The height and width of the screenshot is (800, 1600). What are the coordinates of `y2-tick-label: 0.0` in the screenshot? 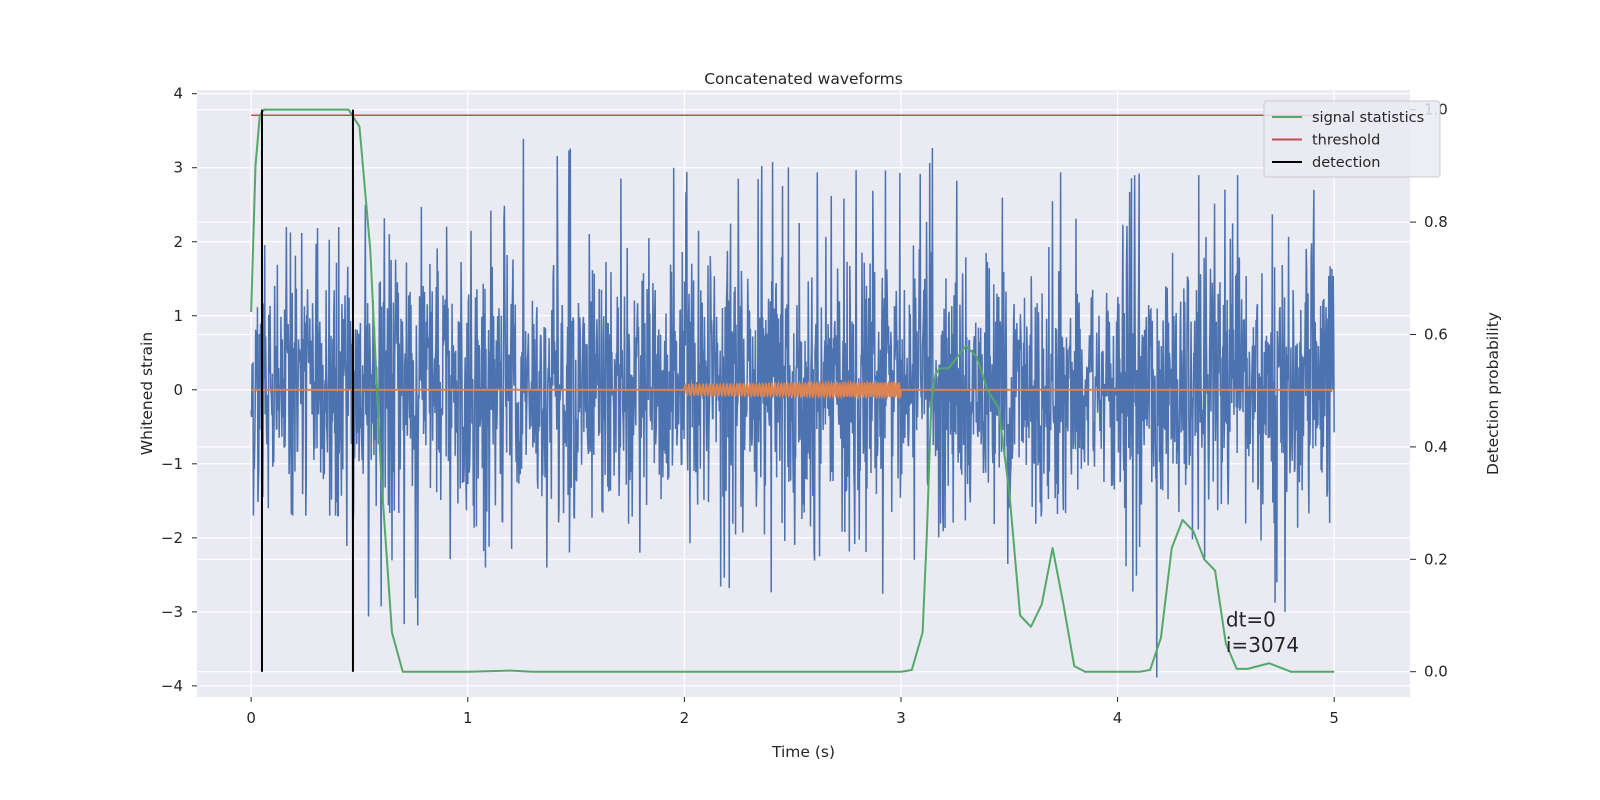 It's located at (1436, 672).